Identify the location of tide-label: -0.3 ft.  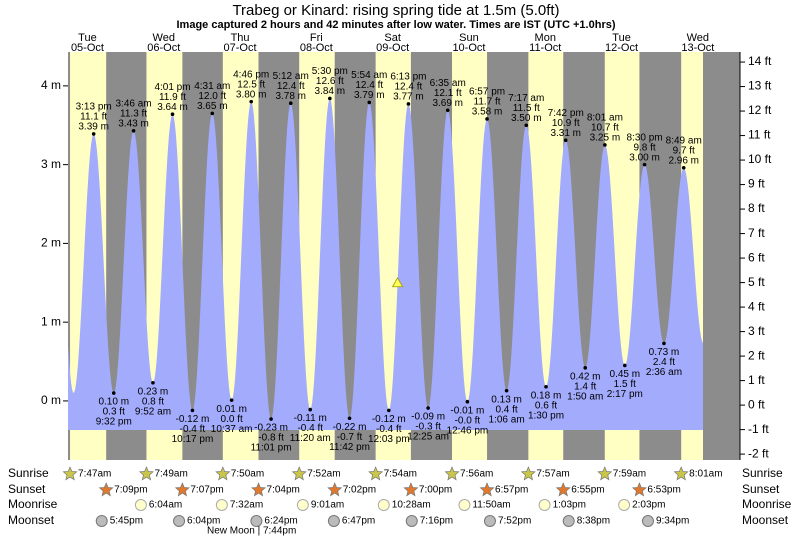
(428, 427).